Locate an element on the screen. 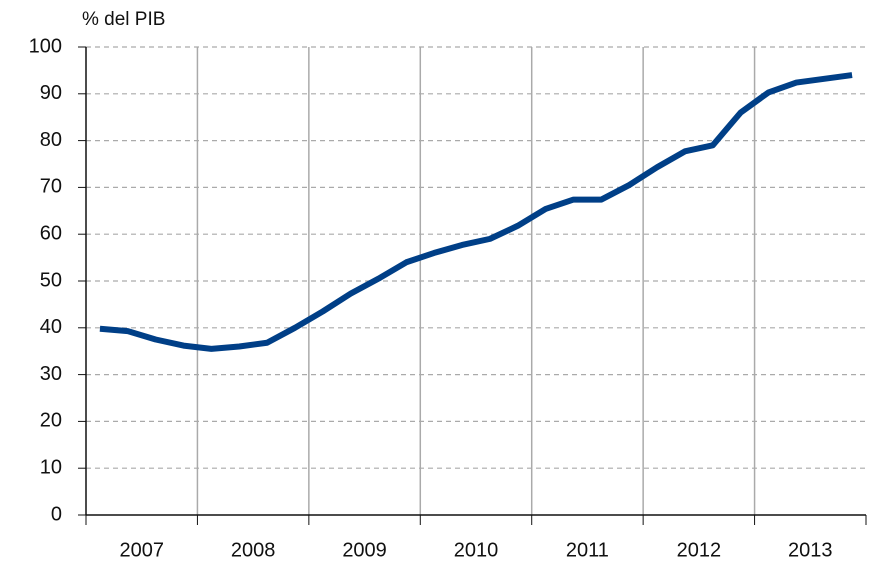  y-tick-label: 10 is located at coordinates (51, 467).